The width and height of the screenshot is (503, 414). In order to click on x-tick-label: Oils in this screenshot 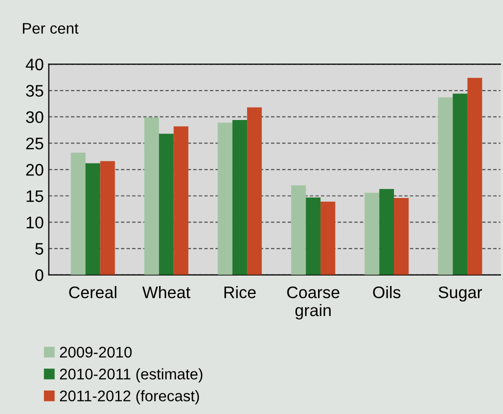, I will do `click(386, 292)`.